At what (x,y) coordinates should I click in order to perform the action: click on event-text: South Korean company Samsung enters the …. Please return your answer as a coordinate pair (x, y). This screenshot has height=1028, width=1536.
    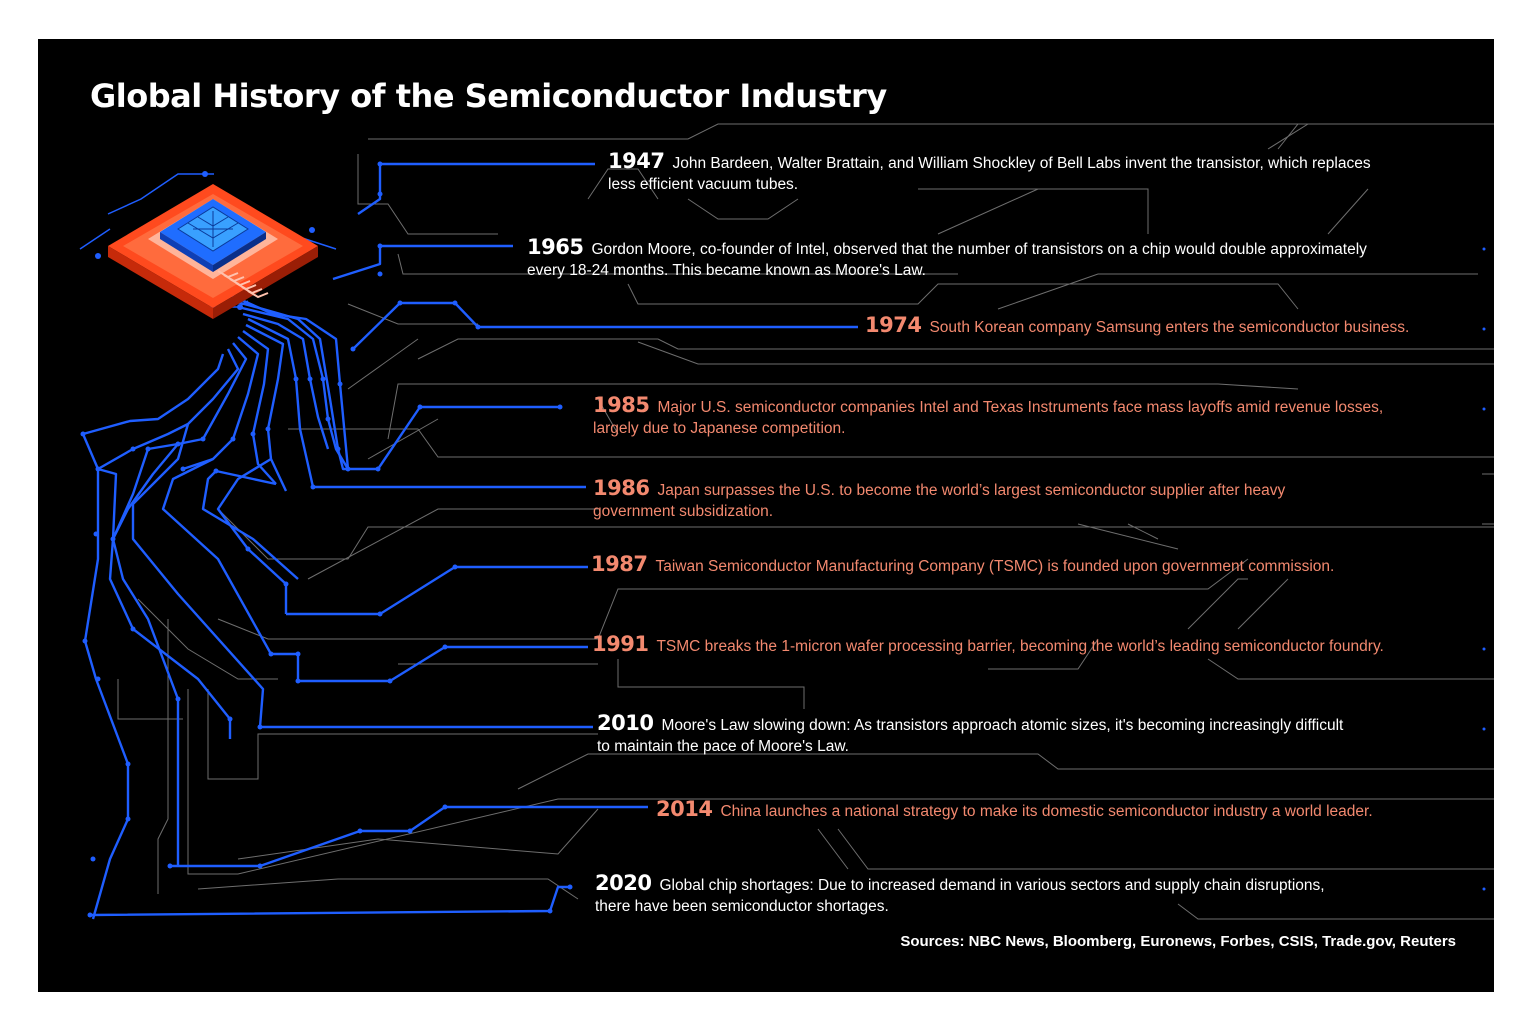
    Looking at the image, I should click on (1169, 327).